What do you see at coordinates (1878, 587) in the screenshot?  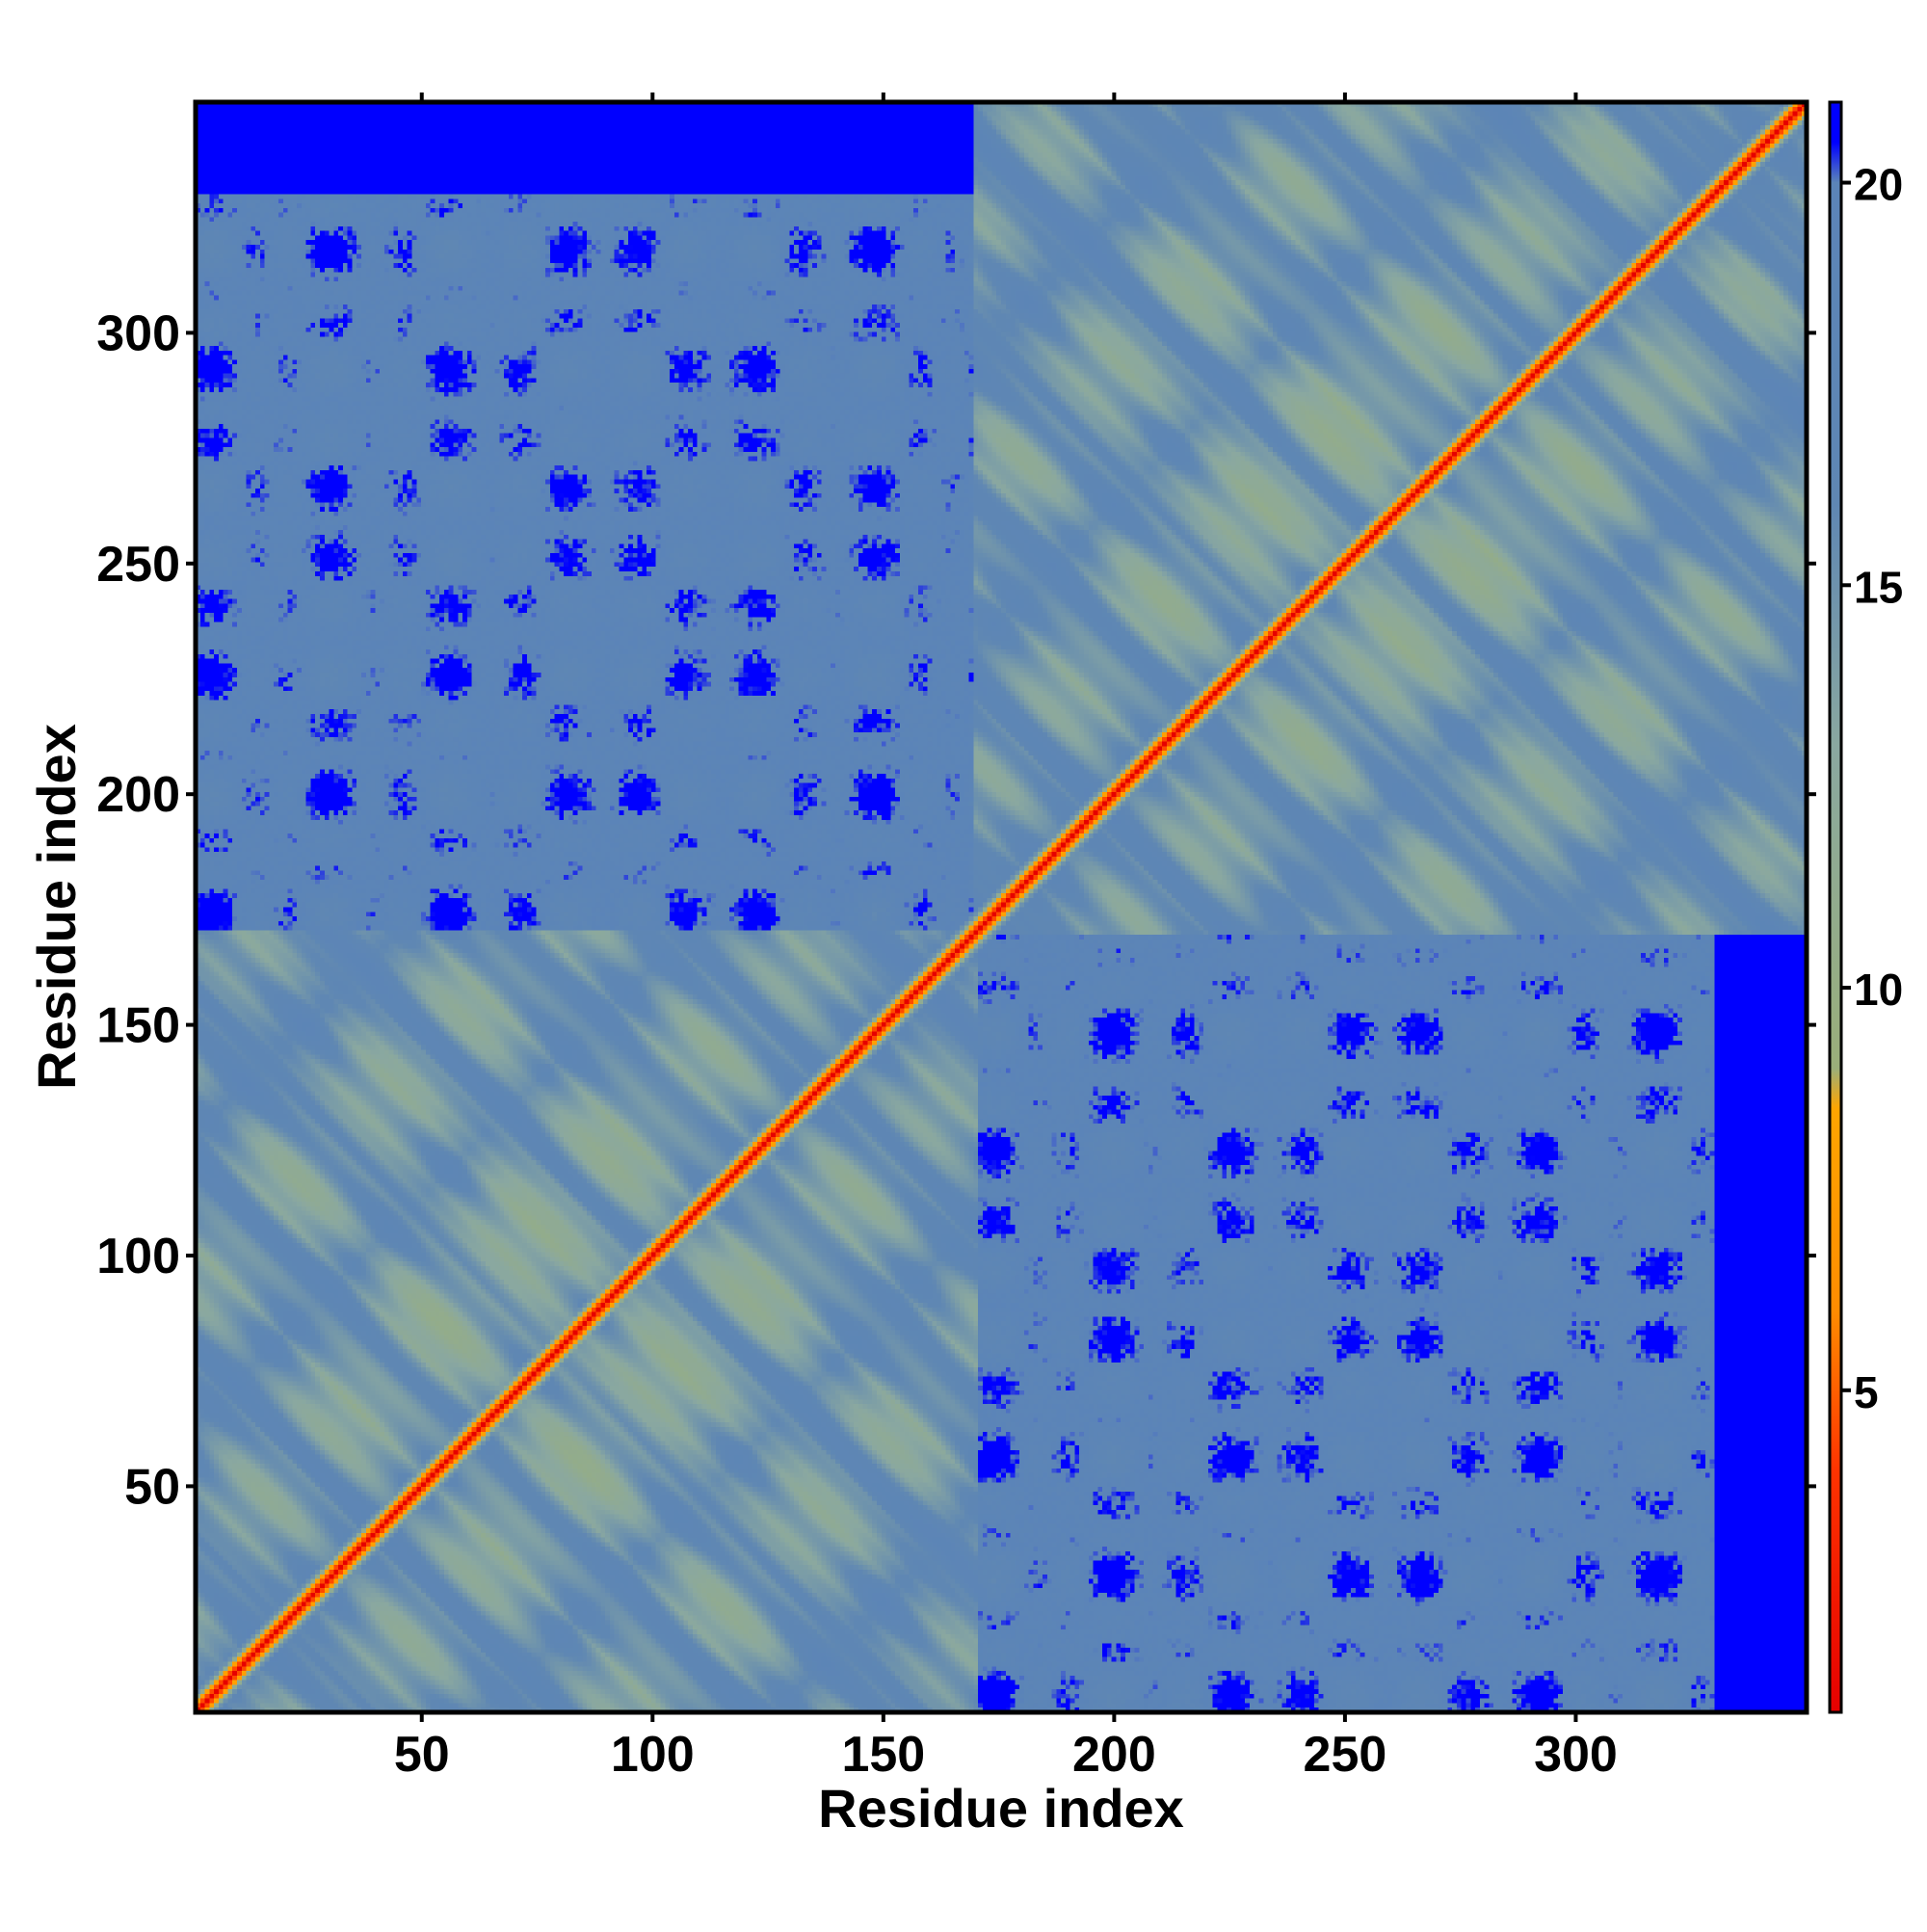 I see `colorbar-tick-label: 15` at bounding box center [1878, 587].